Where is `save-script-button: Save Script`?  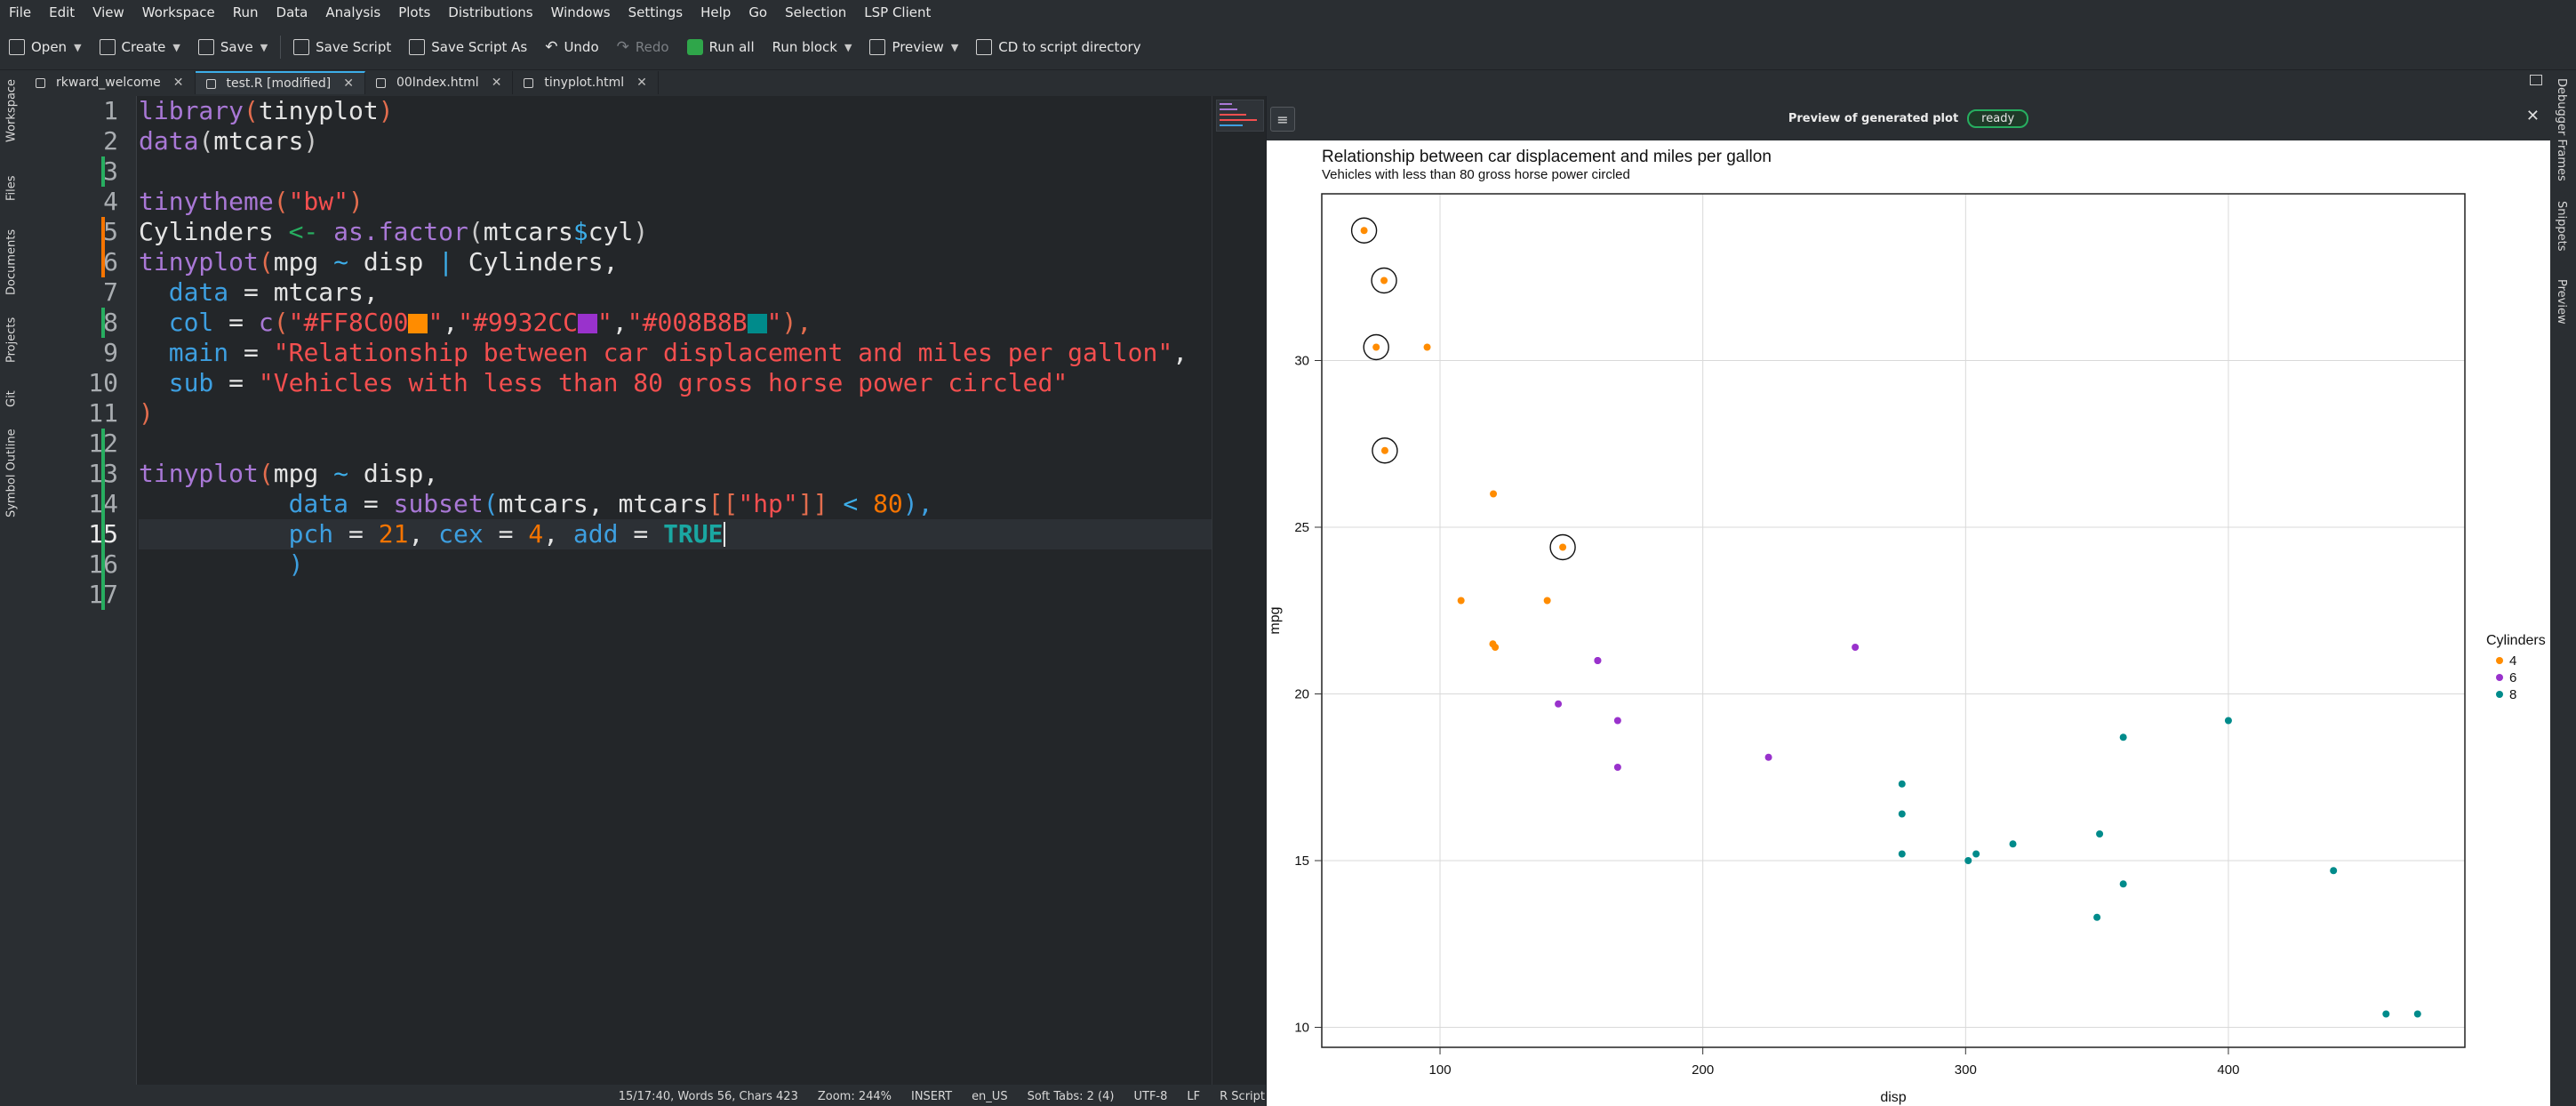 save-script-button: Save Script is located at coordinates (342, 47).